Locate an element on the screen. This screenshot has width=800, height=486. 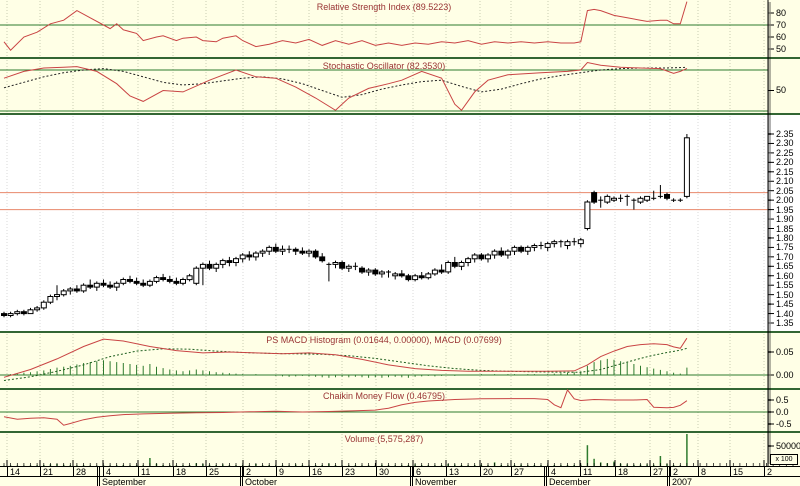
x-axis-date-label: 21 is located at coordinates (48, 472).